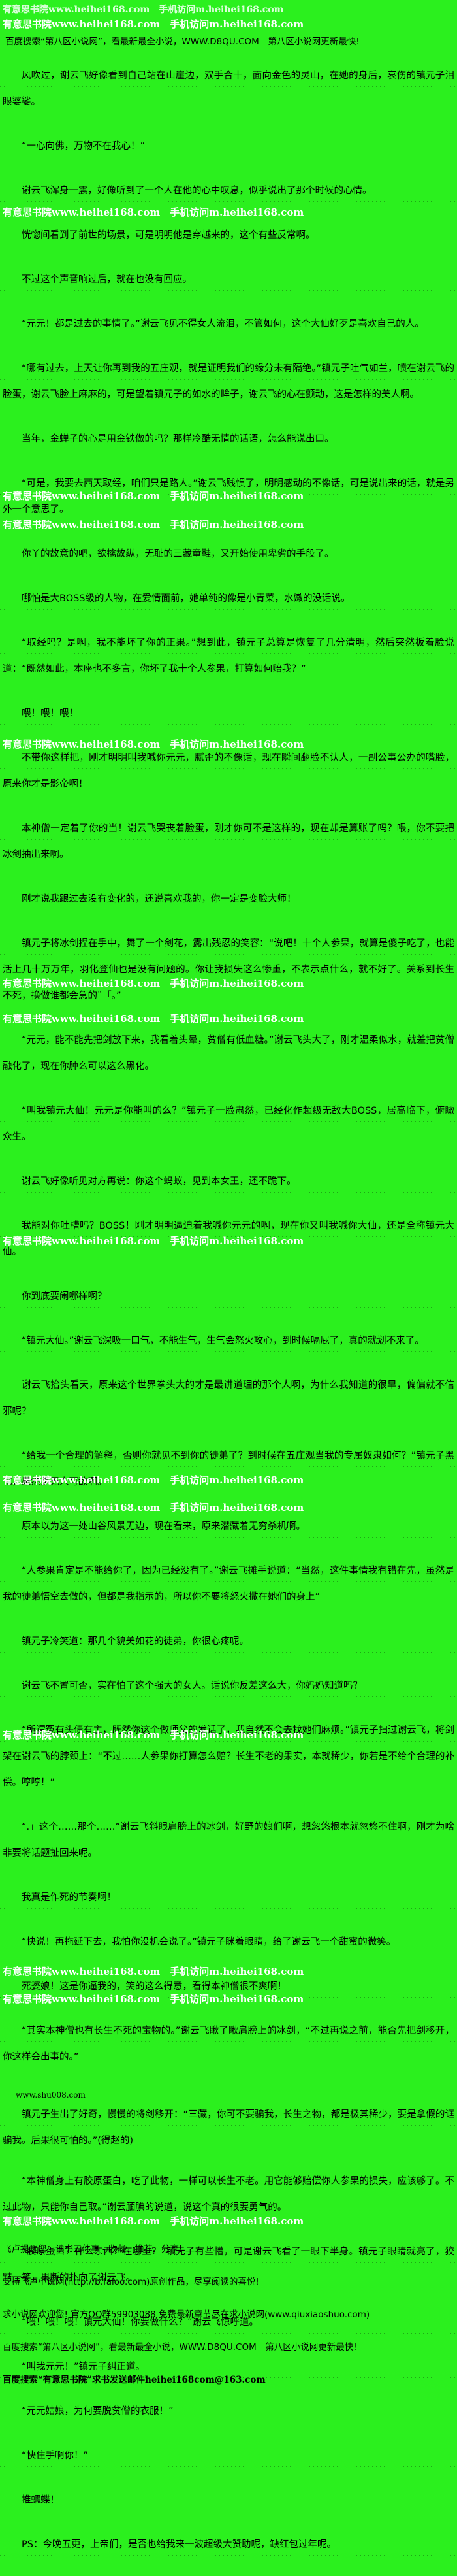 The width and height of the screenshot is (457, 2576). I want to click on paragraph: “快住手啊你！”, so click(228, 2456).